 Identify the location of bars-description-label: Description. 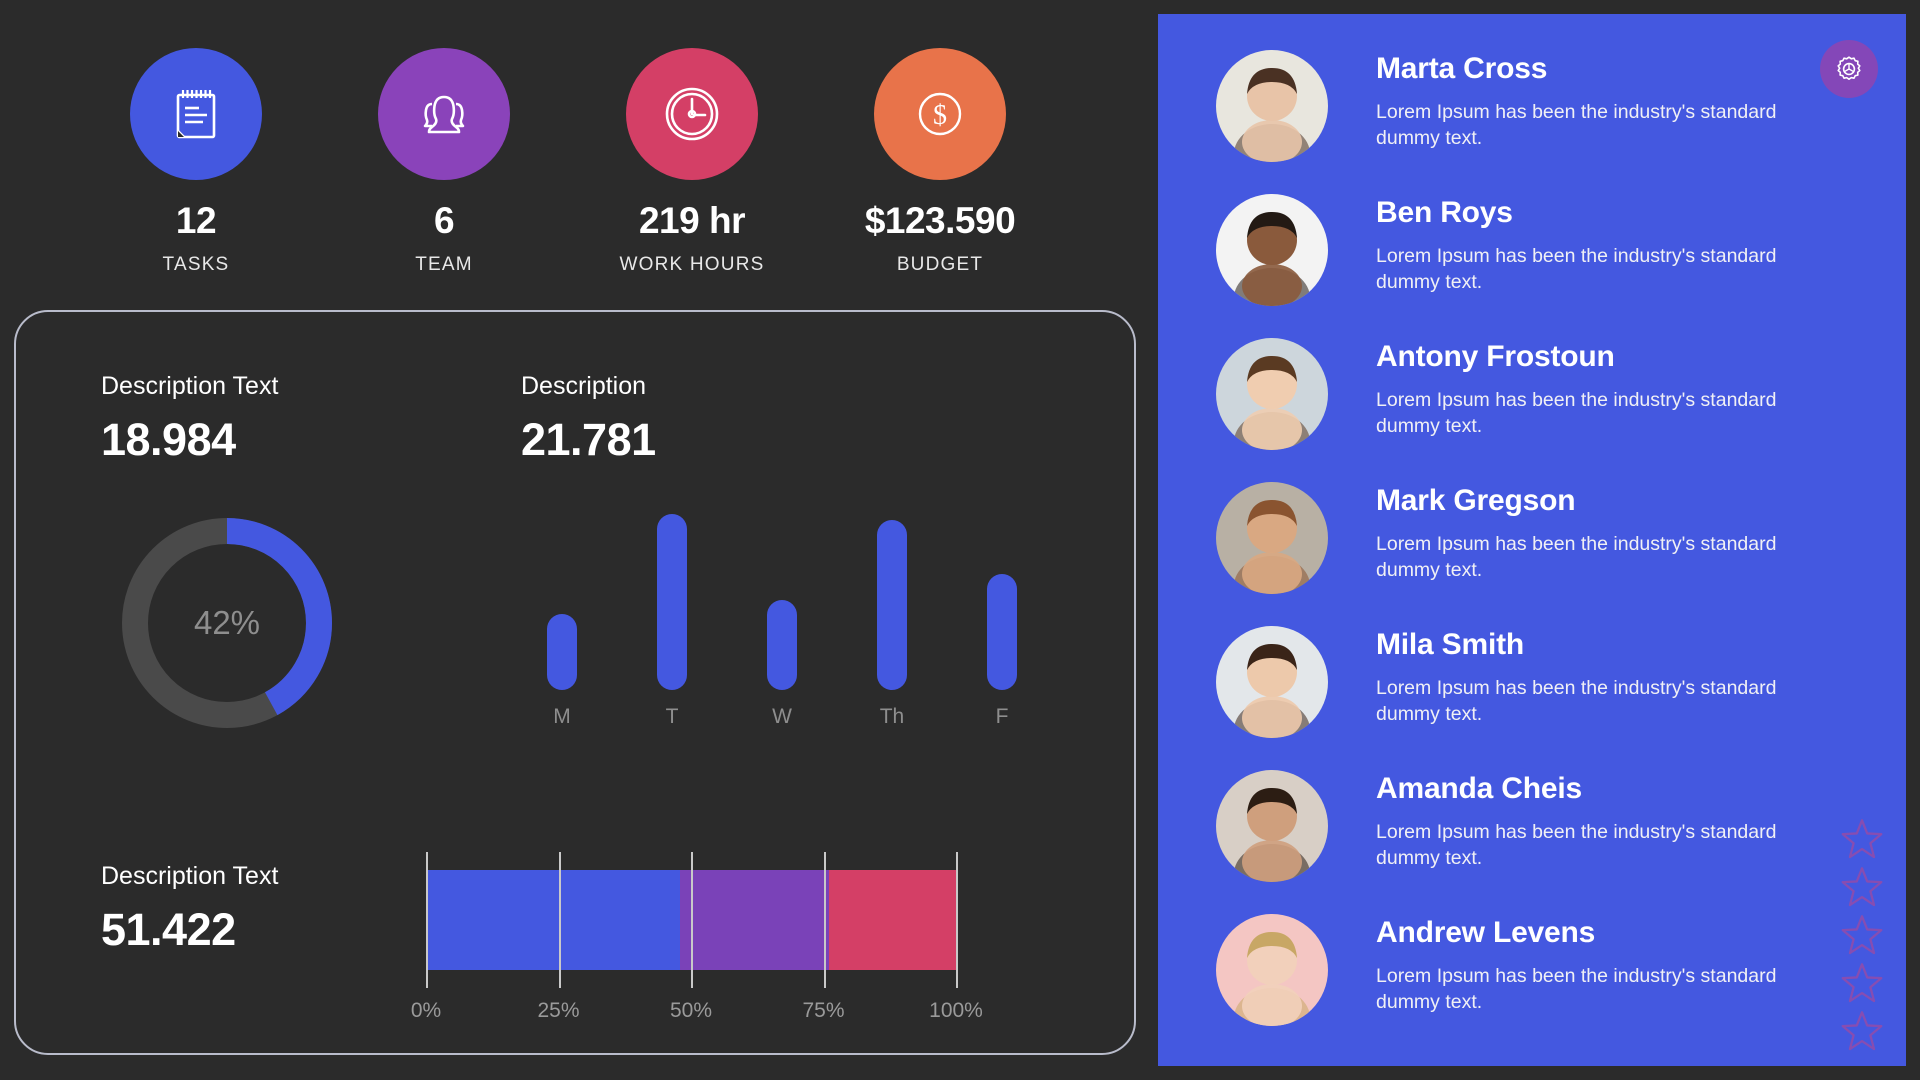
(584, 386).